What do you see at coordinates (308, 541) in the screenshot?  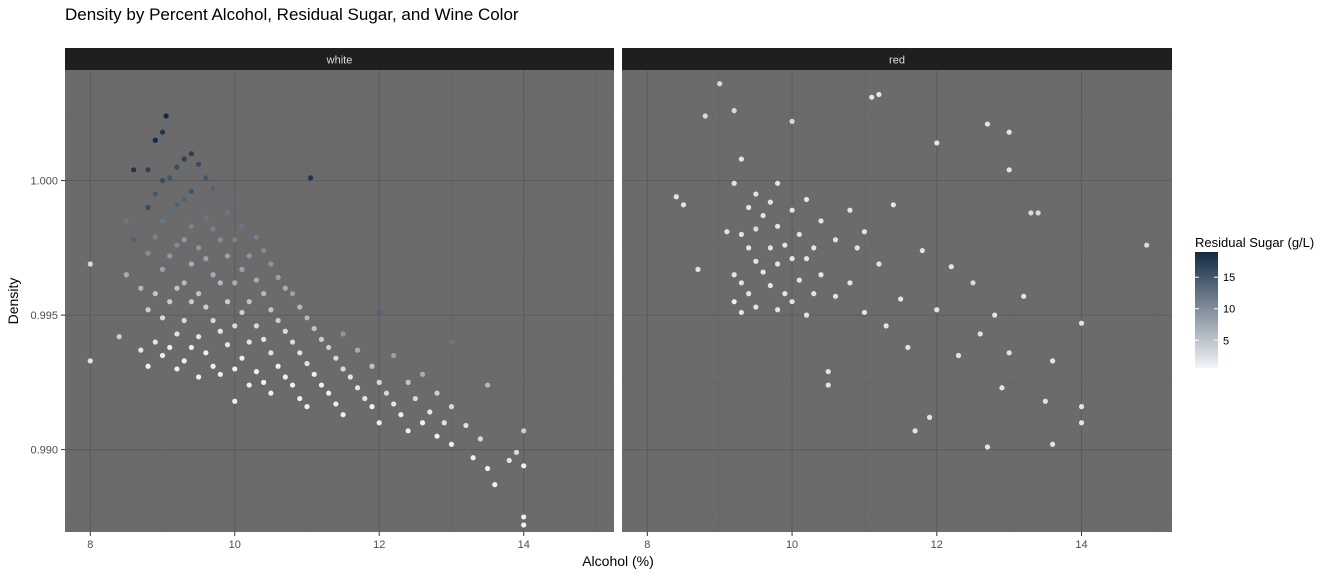 I see `x-axis-white: 8 10 12 14` at bounding box center [308, 541].